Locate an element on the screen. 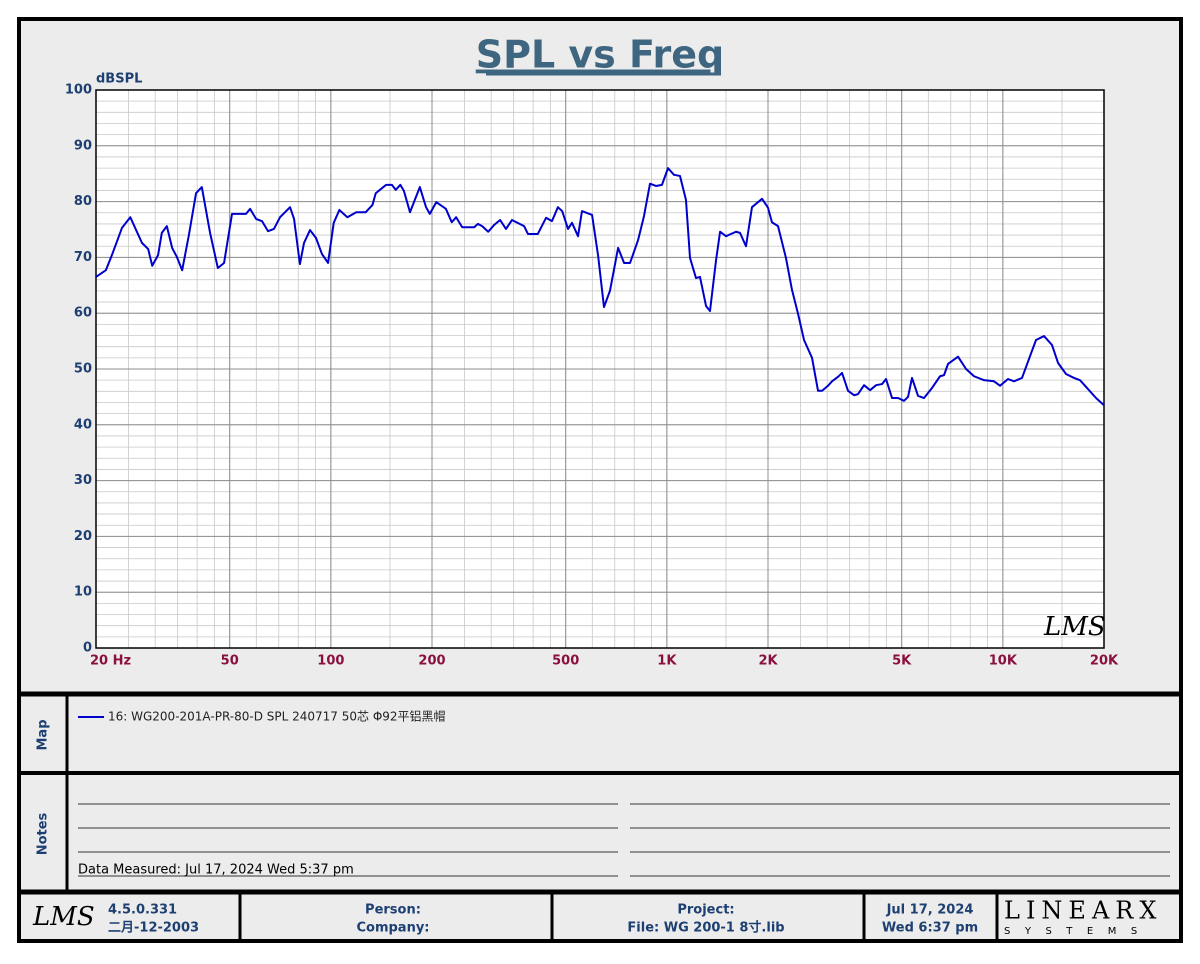  footer-dividers is located at coordinates (618, 916).